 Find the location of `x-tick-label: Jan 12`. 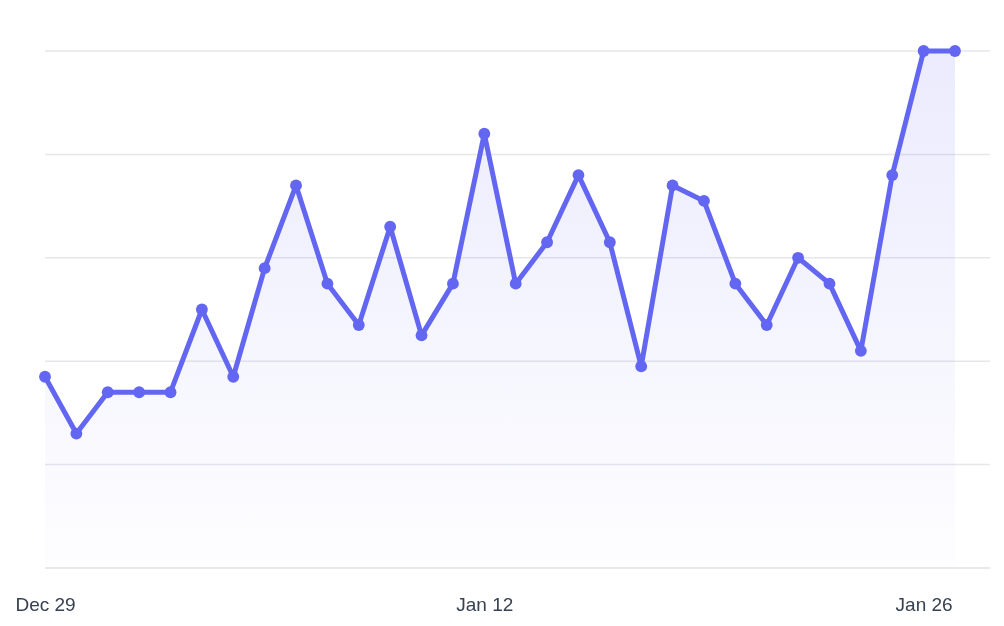

x-tick-label: Jan 12 is located at coordinates (485, 605).